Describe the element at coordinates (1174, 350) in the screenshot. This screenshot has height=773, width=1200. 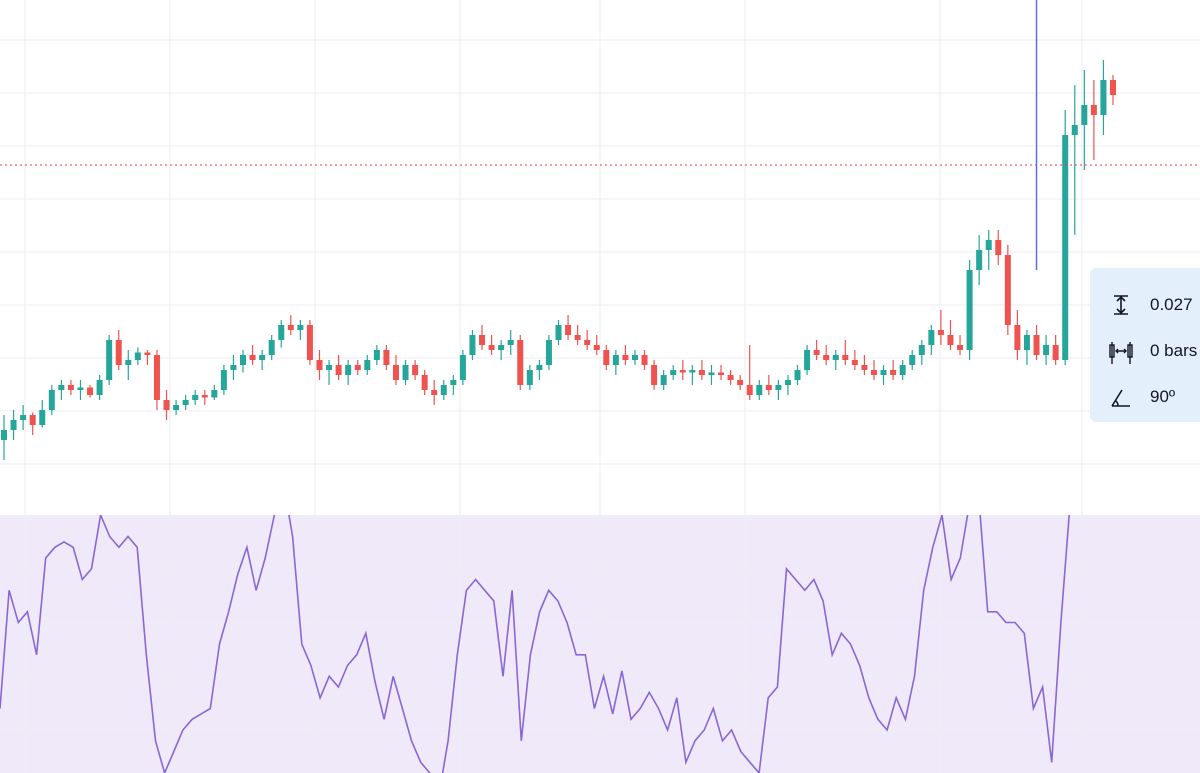
I see `bar-range-value: 0 bars` at that location.